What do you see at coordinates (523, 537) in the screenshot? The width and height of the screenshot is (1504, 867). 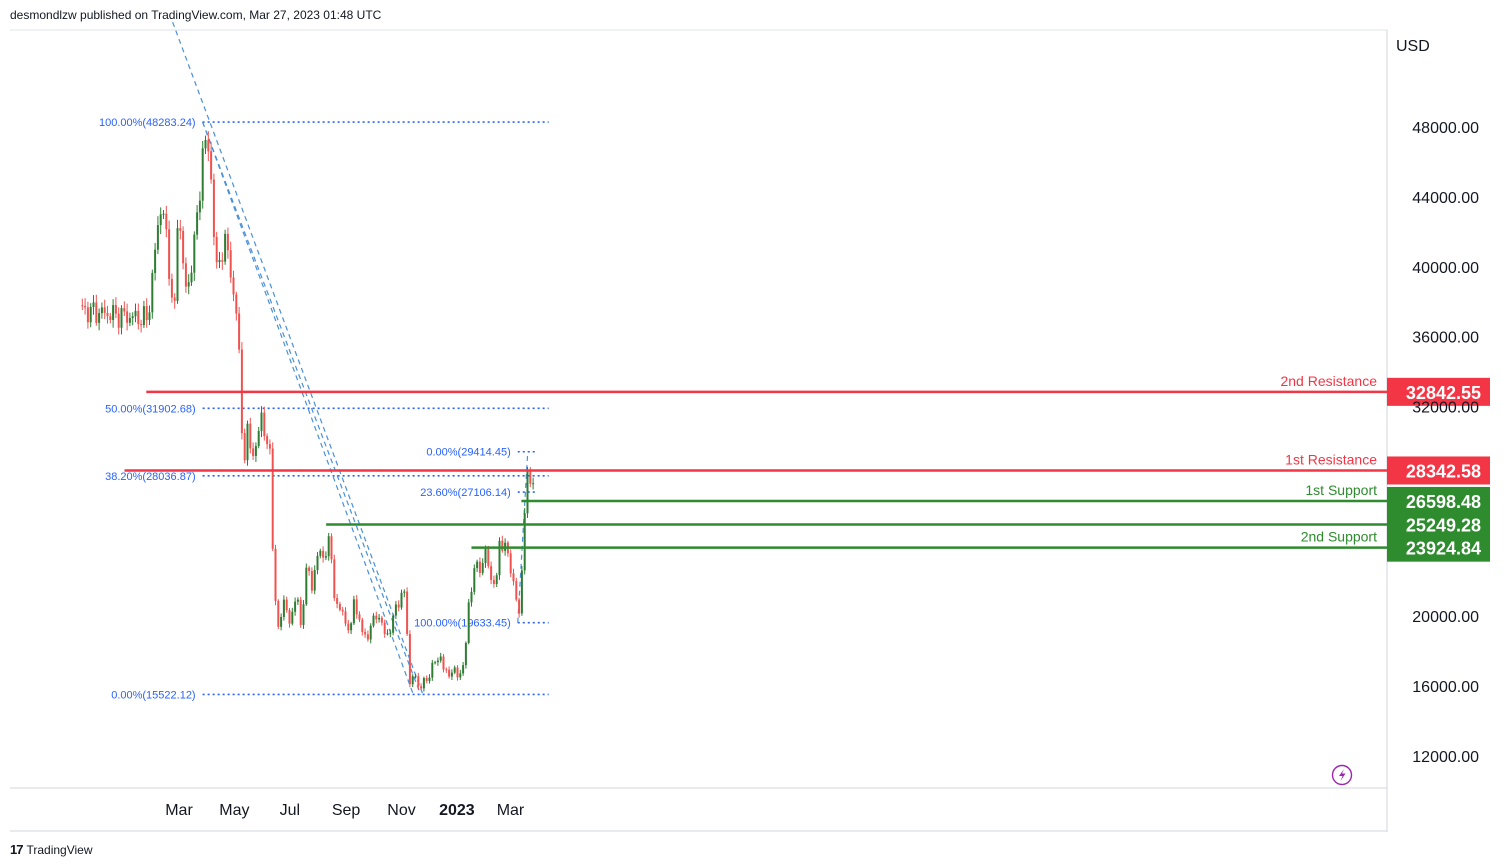 I see `trendline` at bounding box center [523, 537].